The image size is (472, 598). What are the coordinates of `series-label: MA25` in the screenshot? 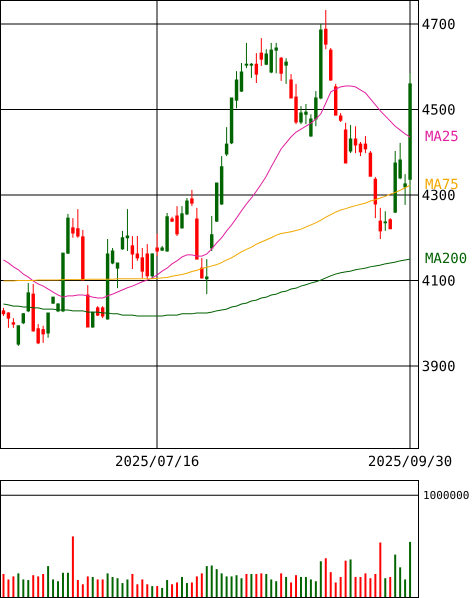 It's located at (442, 137).